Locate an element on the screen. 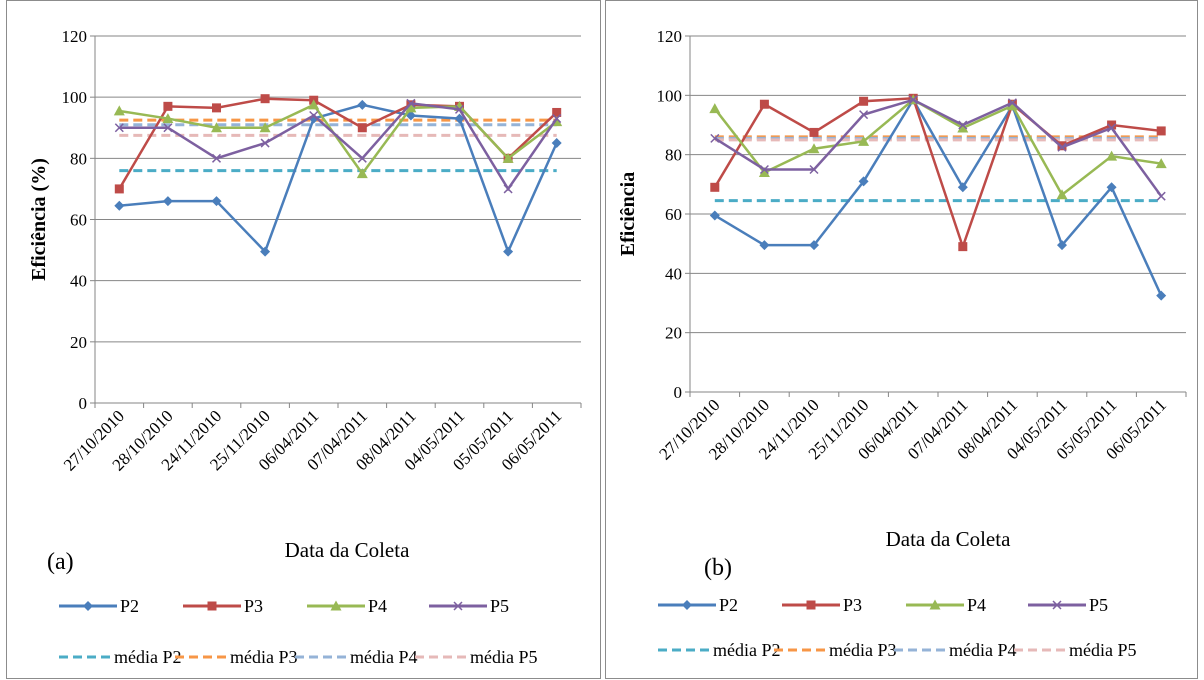 This screenshot has width=1204, height=680. y-tick-label: 20 is located at coordinates (673, 333).